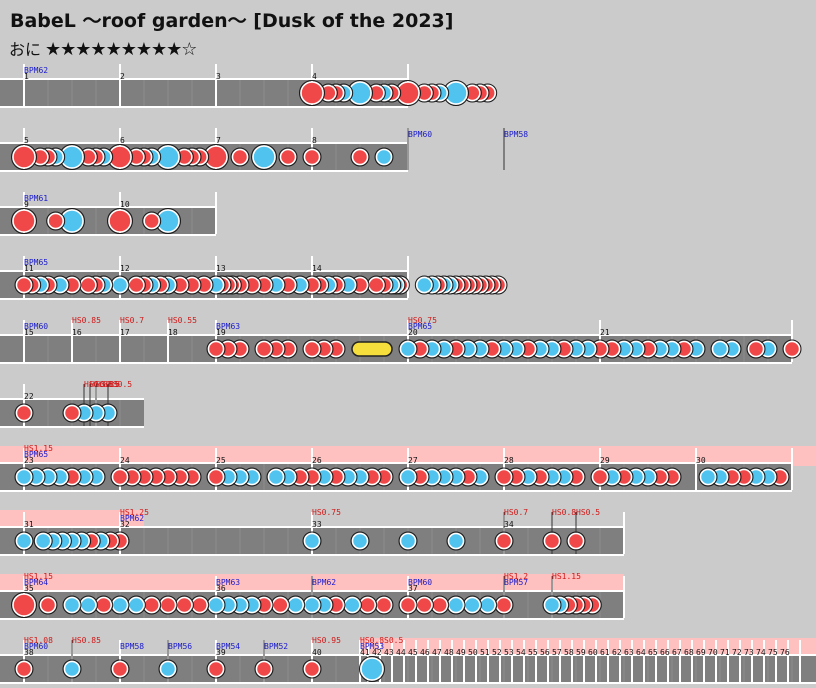 This screenshot has width=816, height=688. What do you see at coordinates (228, 646) in the screenshot?
I see `bpm-marker: BPM54` at bounding box center [228, 646].